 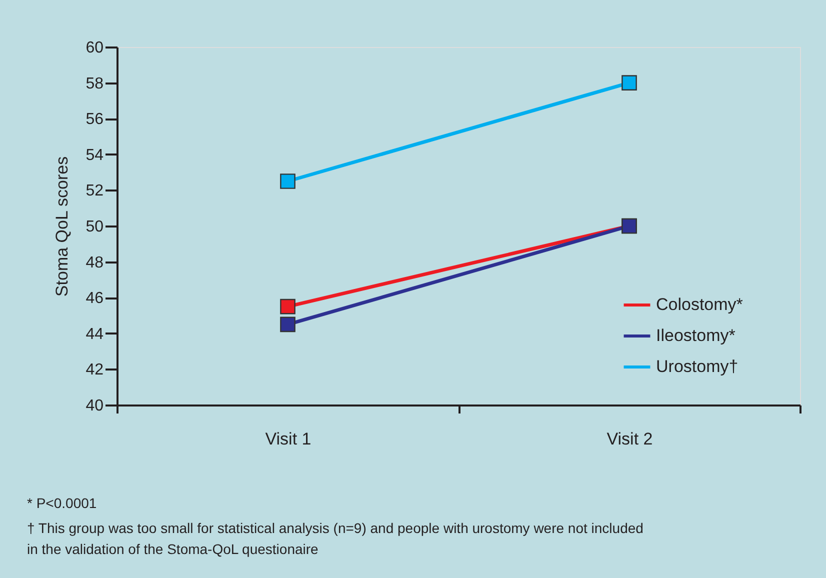 What do you see at coordinates (95, 48) in the screenshot?
I see `y-tick-label: 60` at bounding box center [95, 48].